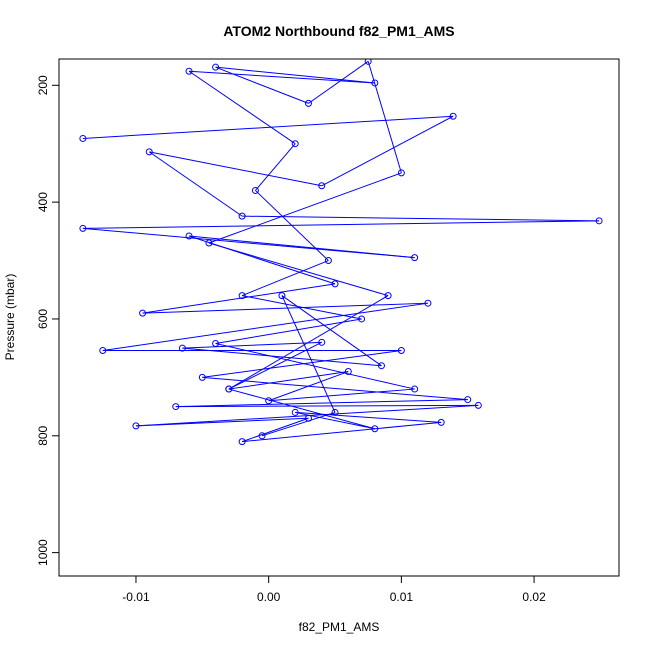 The height and width of the screenshot is (650, 650). What do you see at coordinates (269, 597) in the screenshot?
I see `x-tick-label: 0.00` at bounding box center [269, 597].